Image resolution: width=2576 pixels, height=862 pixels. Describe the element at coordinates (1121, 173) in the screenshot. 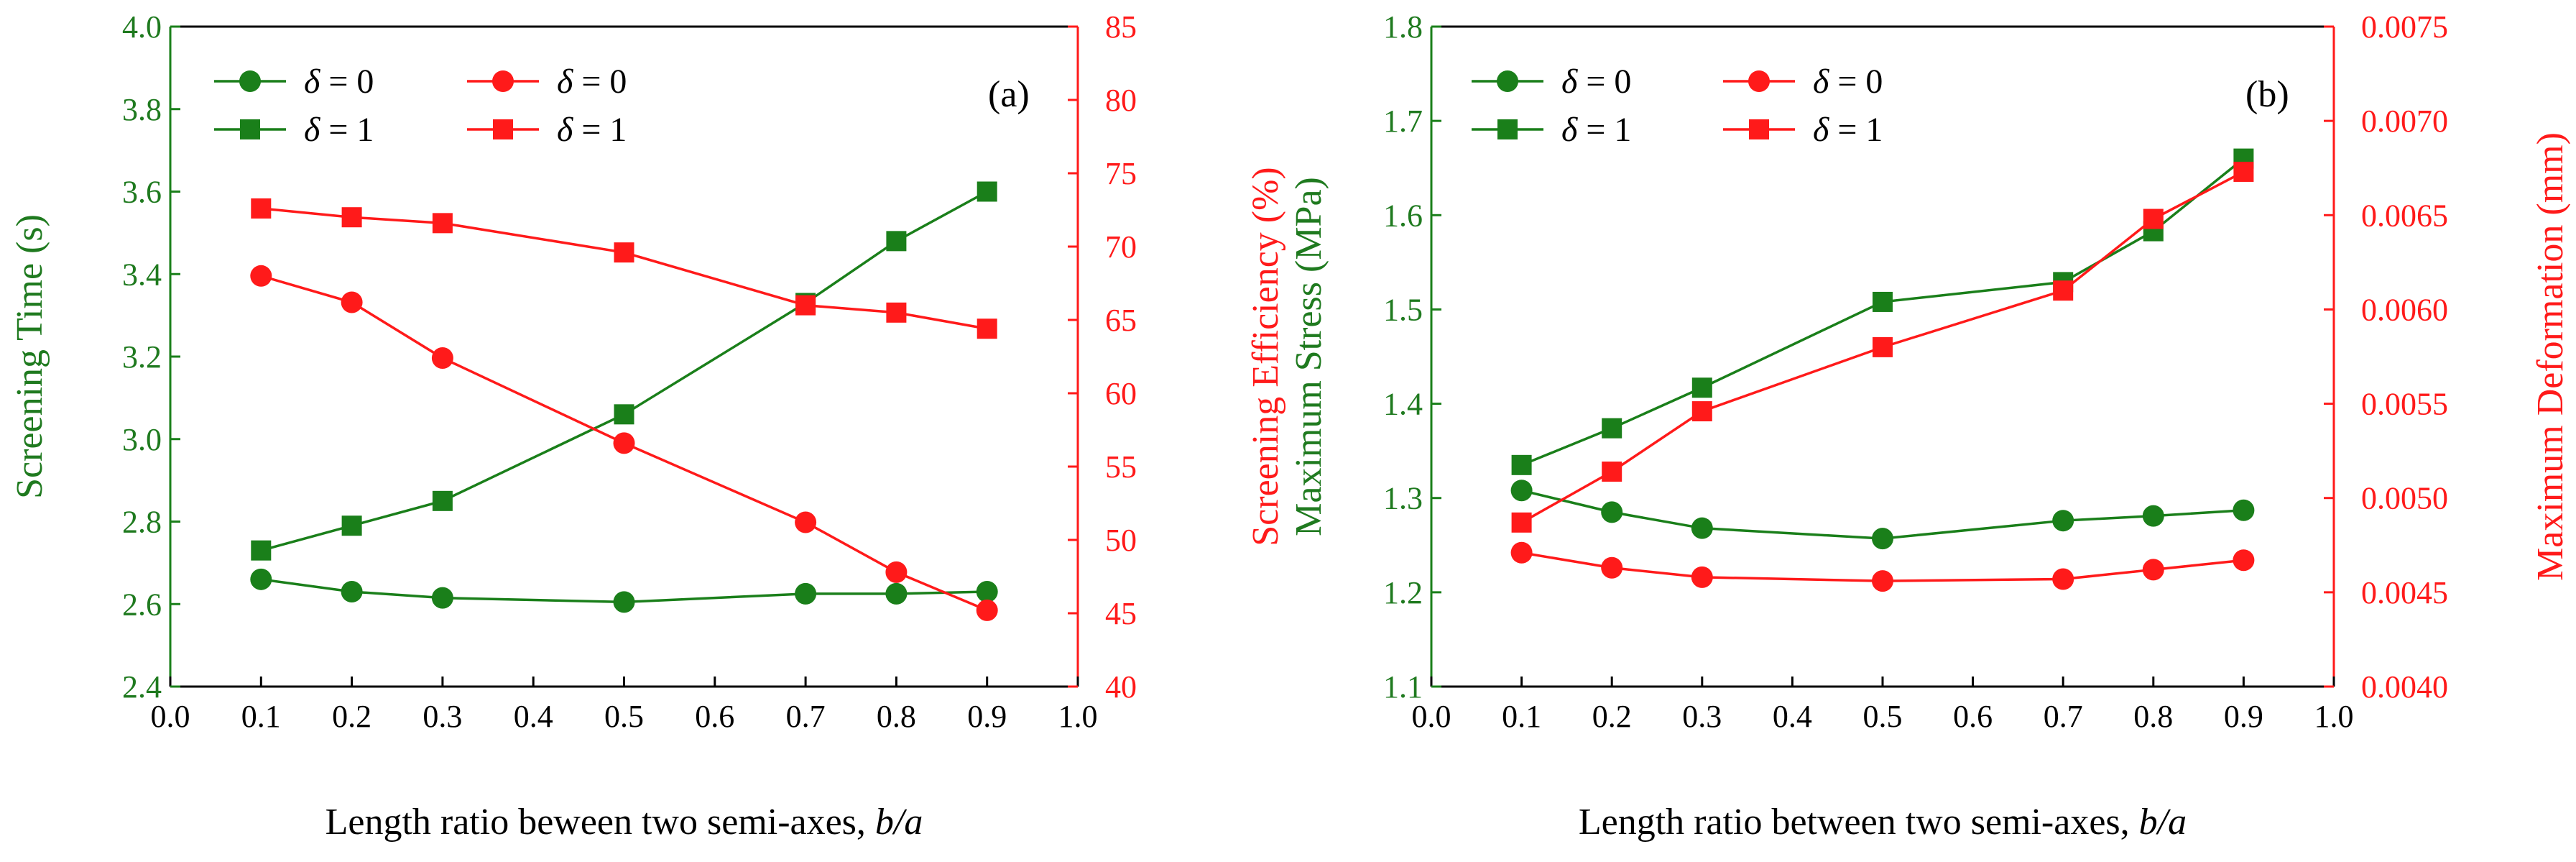

I see `y-right-tick-label: 75` at that location.